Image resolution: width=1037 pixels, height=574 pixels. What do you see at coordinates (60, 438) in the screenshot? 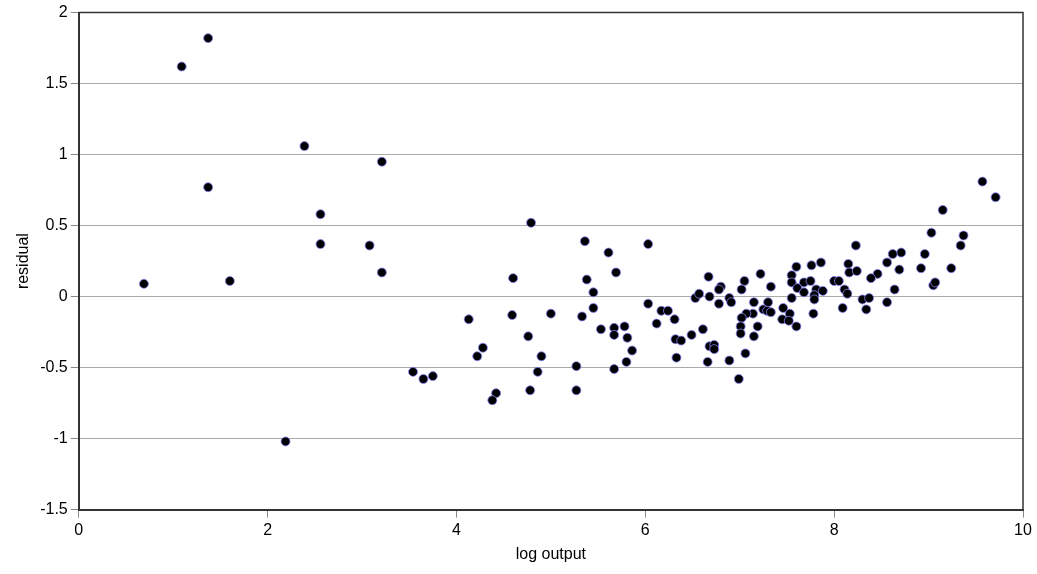
I see `y-tick-label: -1` at bounding box center [60, 438].